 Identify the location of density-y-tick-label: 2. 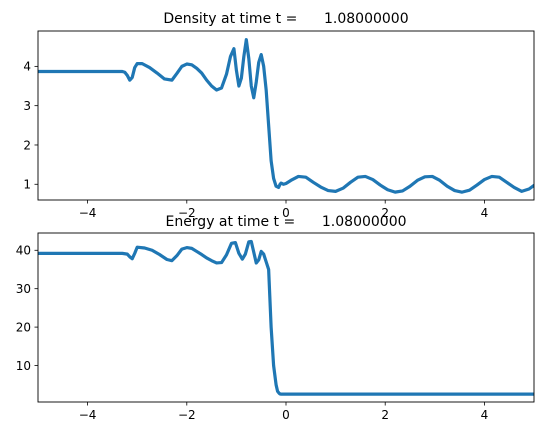
(27, 145).